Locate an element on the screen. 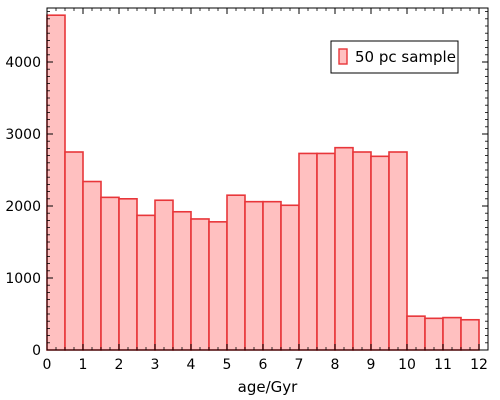 This screenshot has width=500, height=400. x-tick-label: 11 is located at coordinates (443, 365).